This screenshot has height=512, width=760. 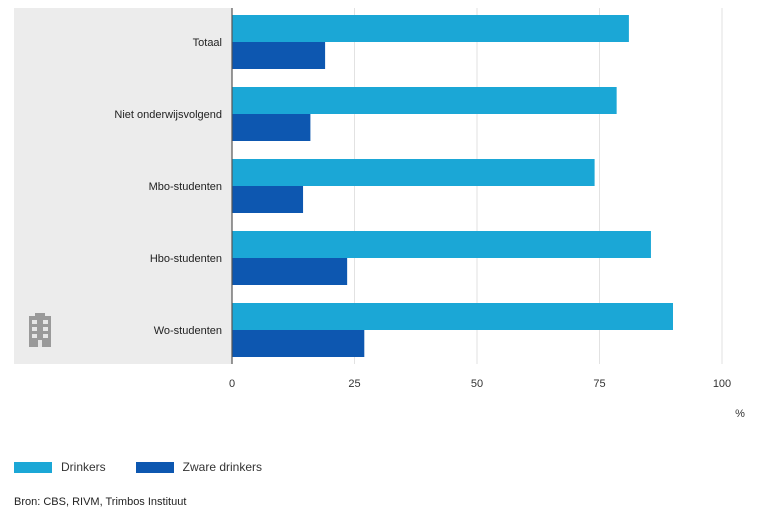 What do you see at coordinates (430, 28) in the screenshot?
I see `bar-drinkers-totaal` at bounding box center [430, 28].